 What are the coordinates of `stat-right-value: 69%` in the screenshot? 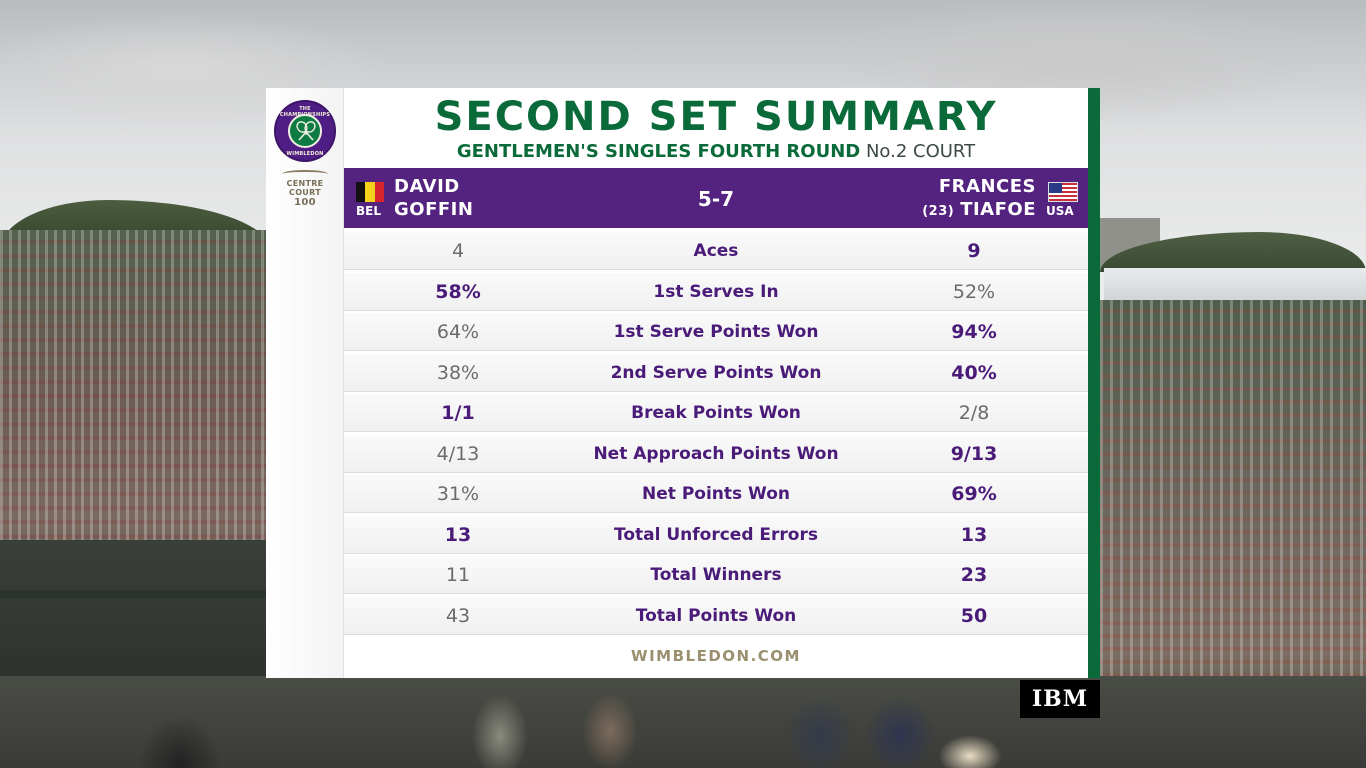 It's located at (974, 494).